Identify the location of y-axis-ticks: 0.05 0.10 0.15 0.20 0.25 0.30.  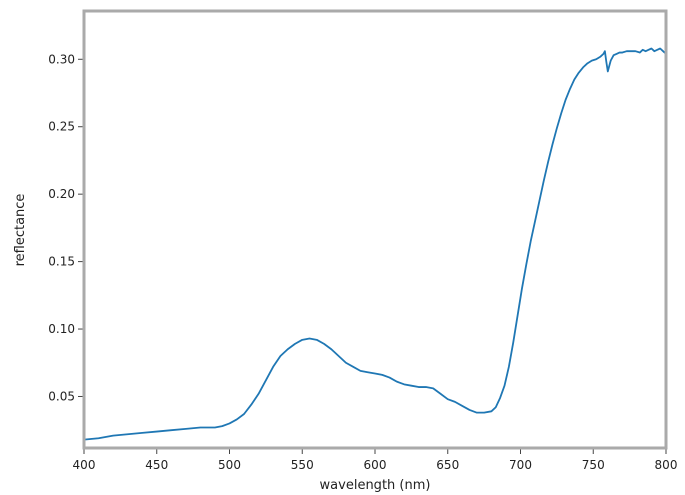
(65, 227).